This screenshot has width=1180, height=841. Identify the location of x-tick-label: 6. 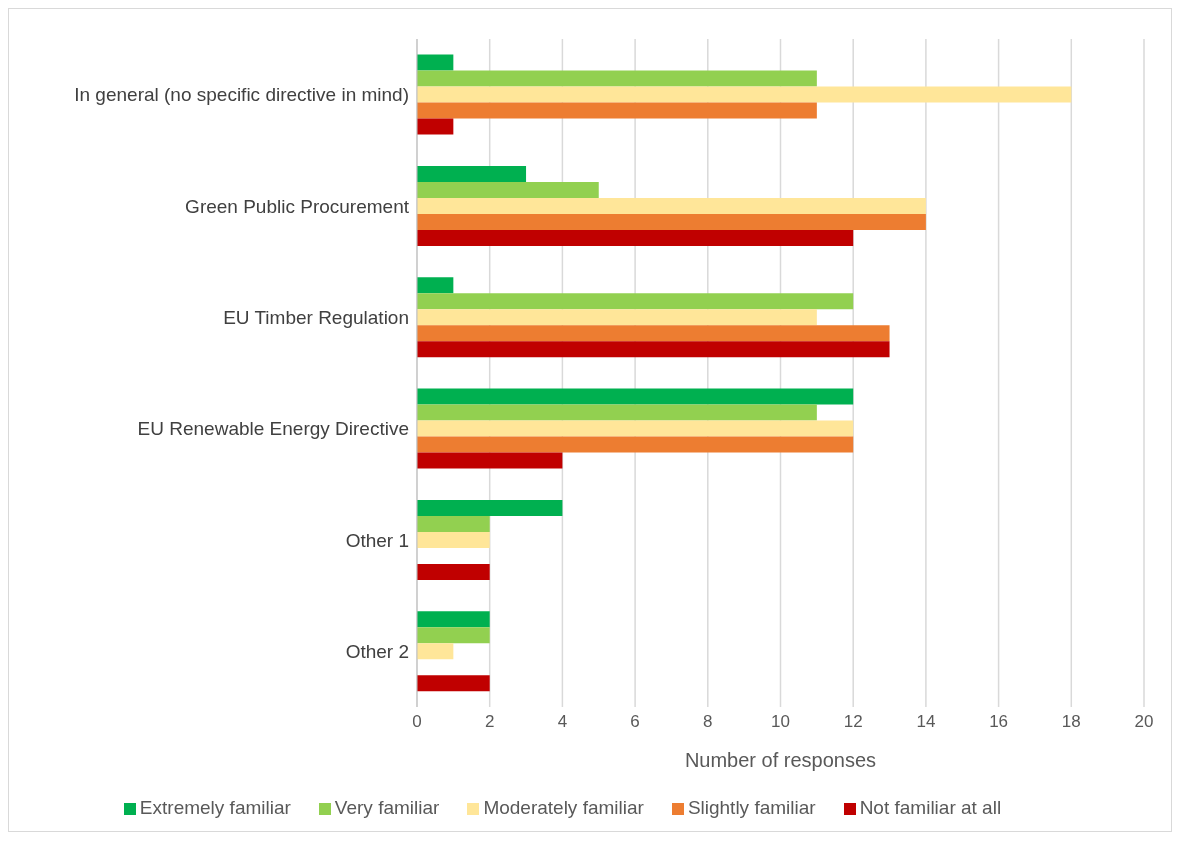
(635, 722).